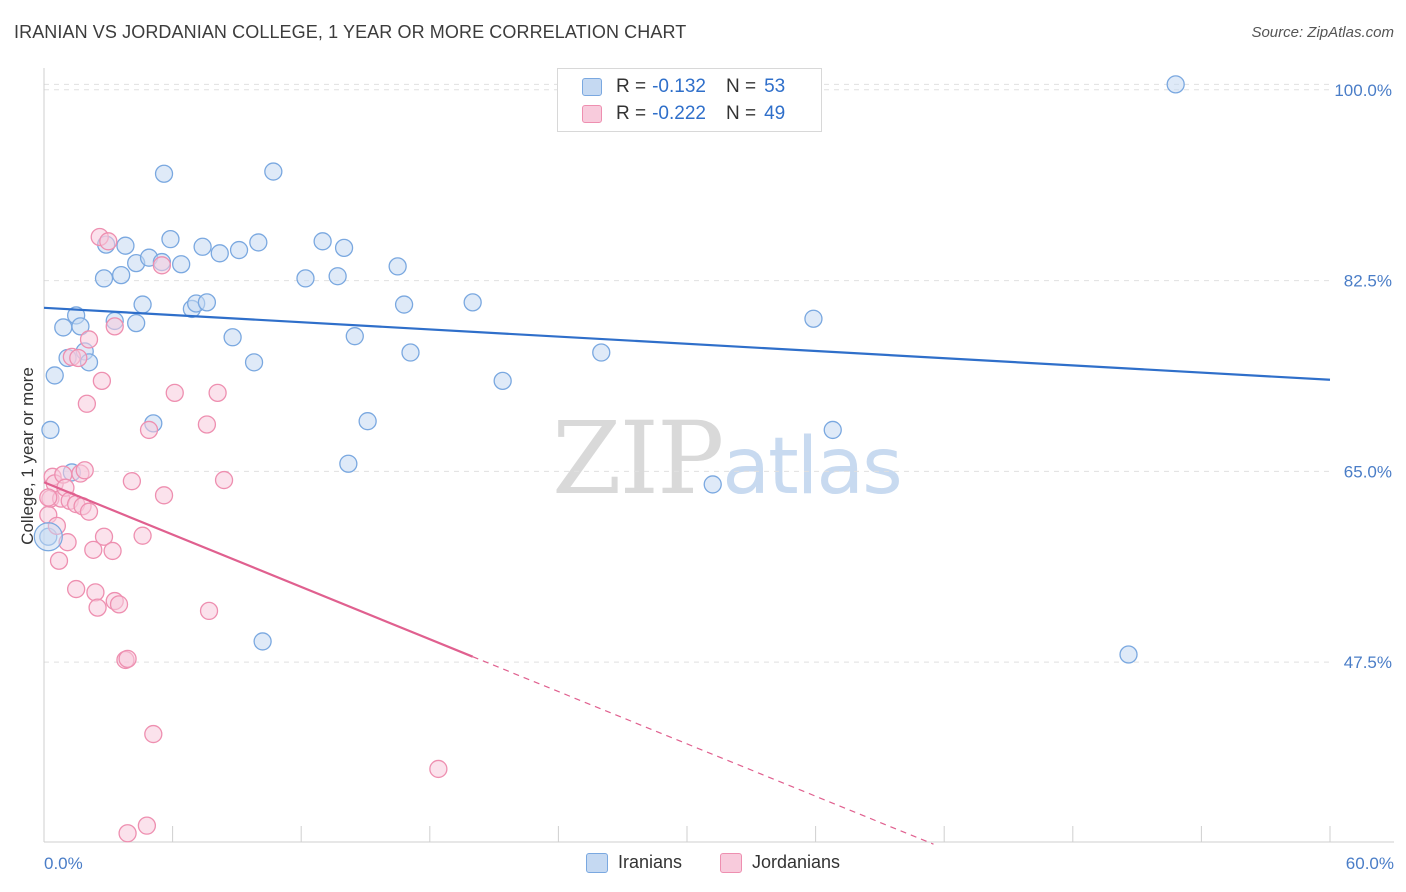 The height and width of the screenshot is (892, 1406). I want to click on y-tick-label: 82.5%, so click(1368, 281).